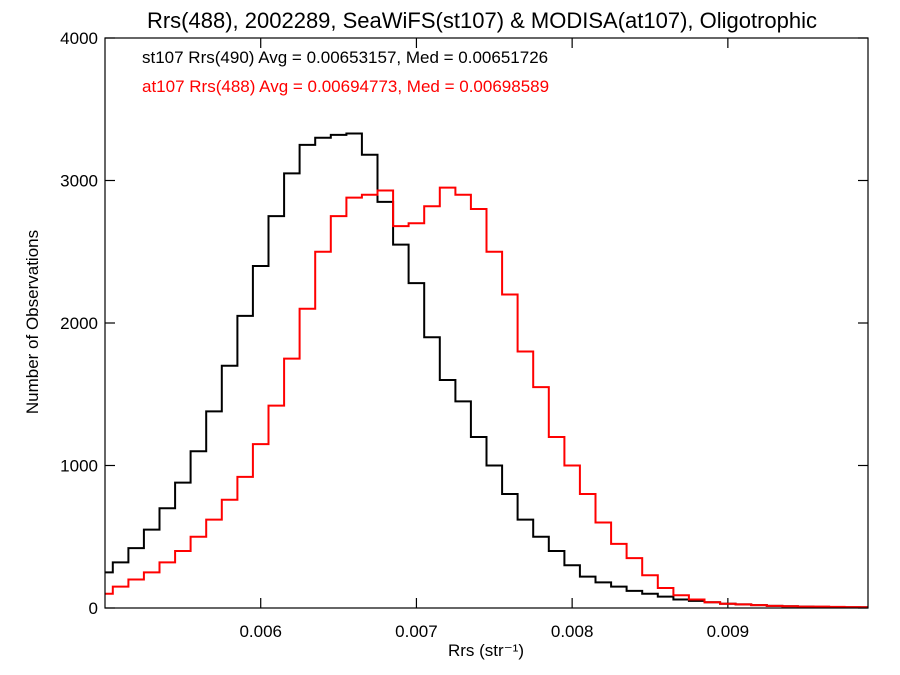 The image size is (900, 675). Describe the element at coordinates (32, 322) in the screenshot. I see `y-axis-label: Number of Observations` at that location.